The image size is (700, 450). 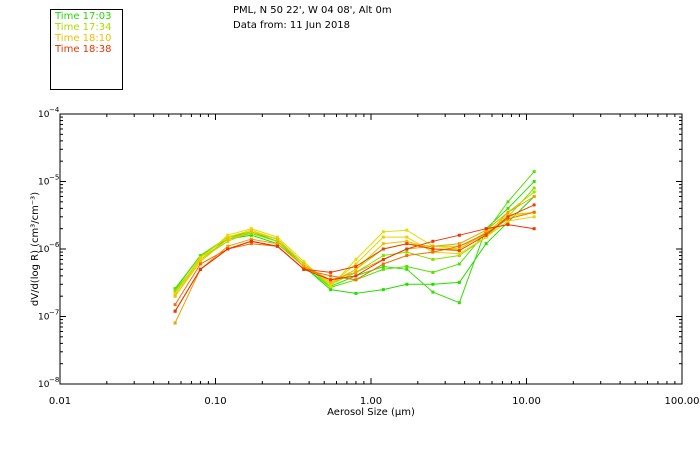 I want to click on series-line, so click(x=354, y=254).